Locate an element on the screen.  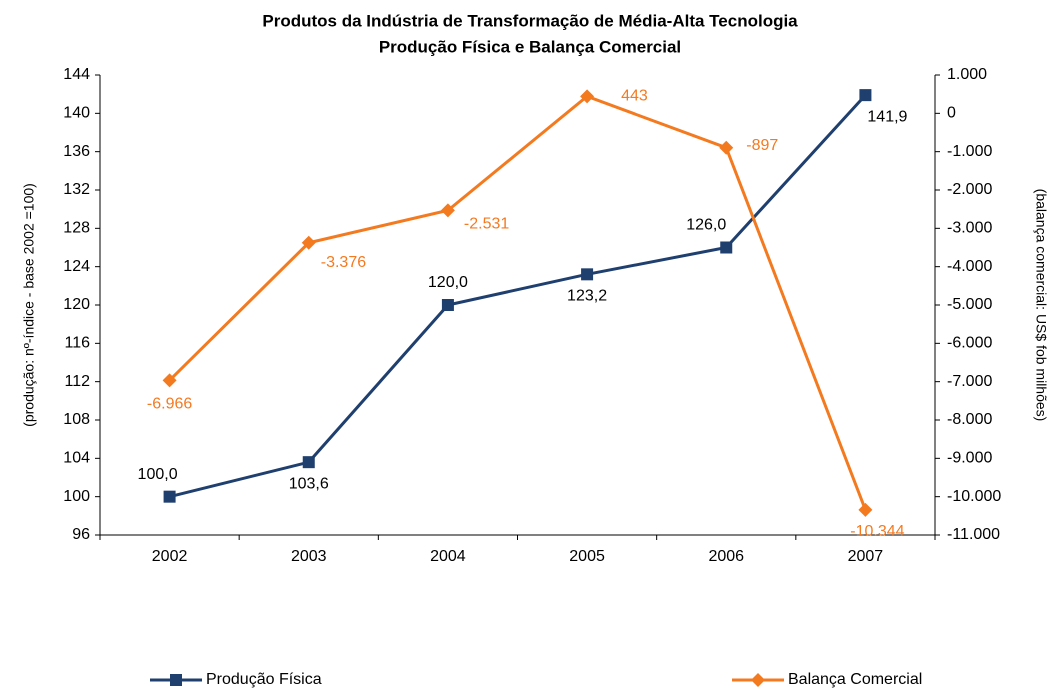
data-label: -897 is located at coordinates (762, 145).